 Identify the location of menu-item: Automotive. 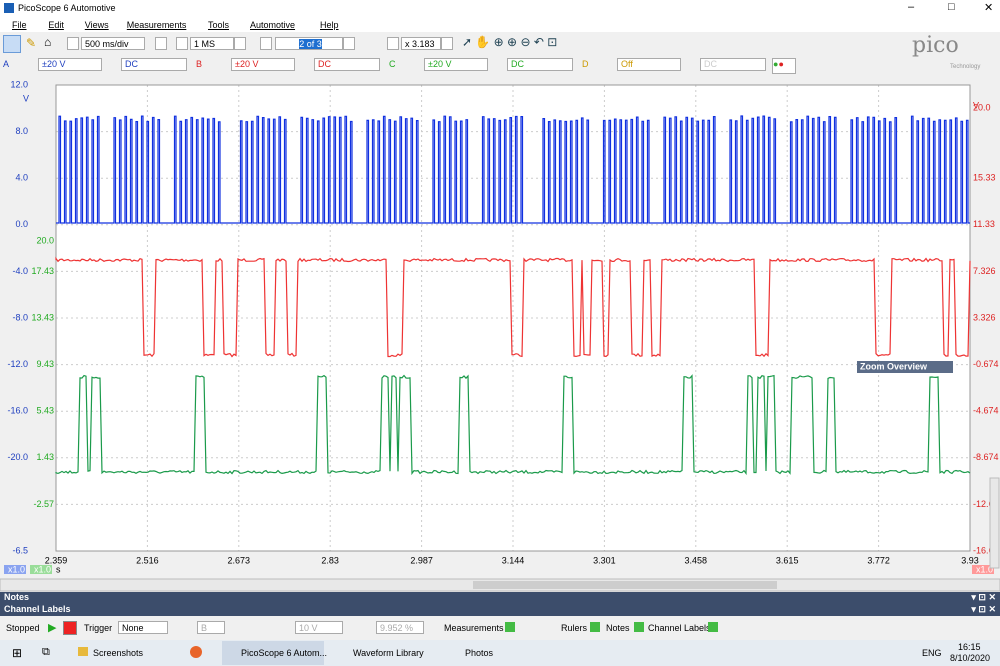
(272, 25).